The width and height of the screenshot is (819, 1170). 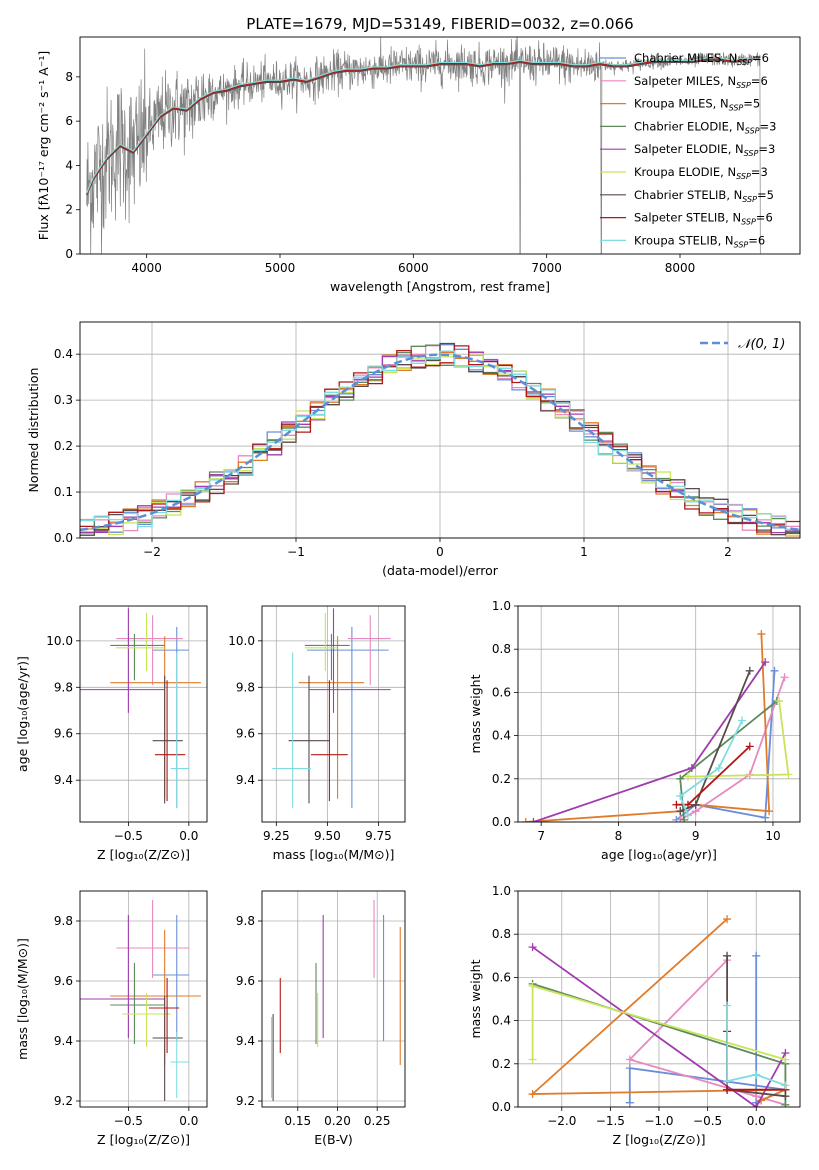 I want to click on x-axis-label: E(B-V), so click(x=333, y=1139).